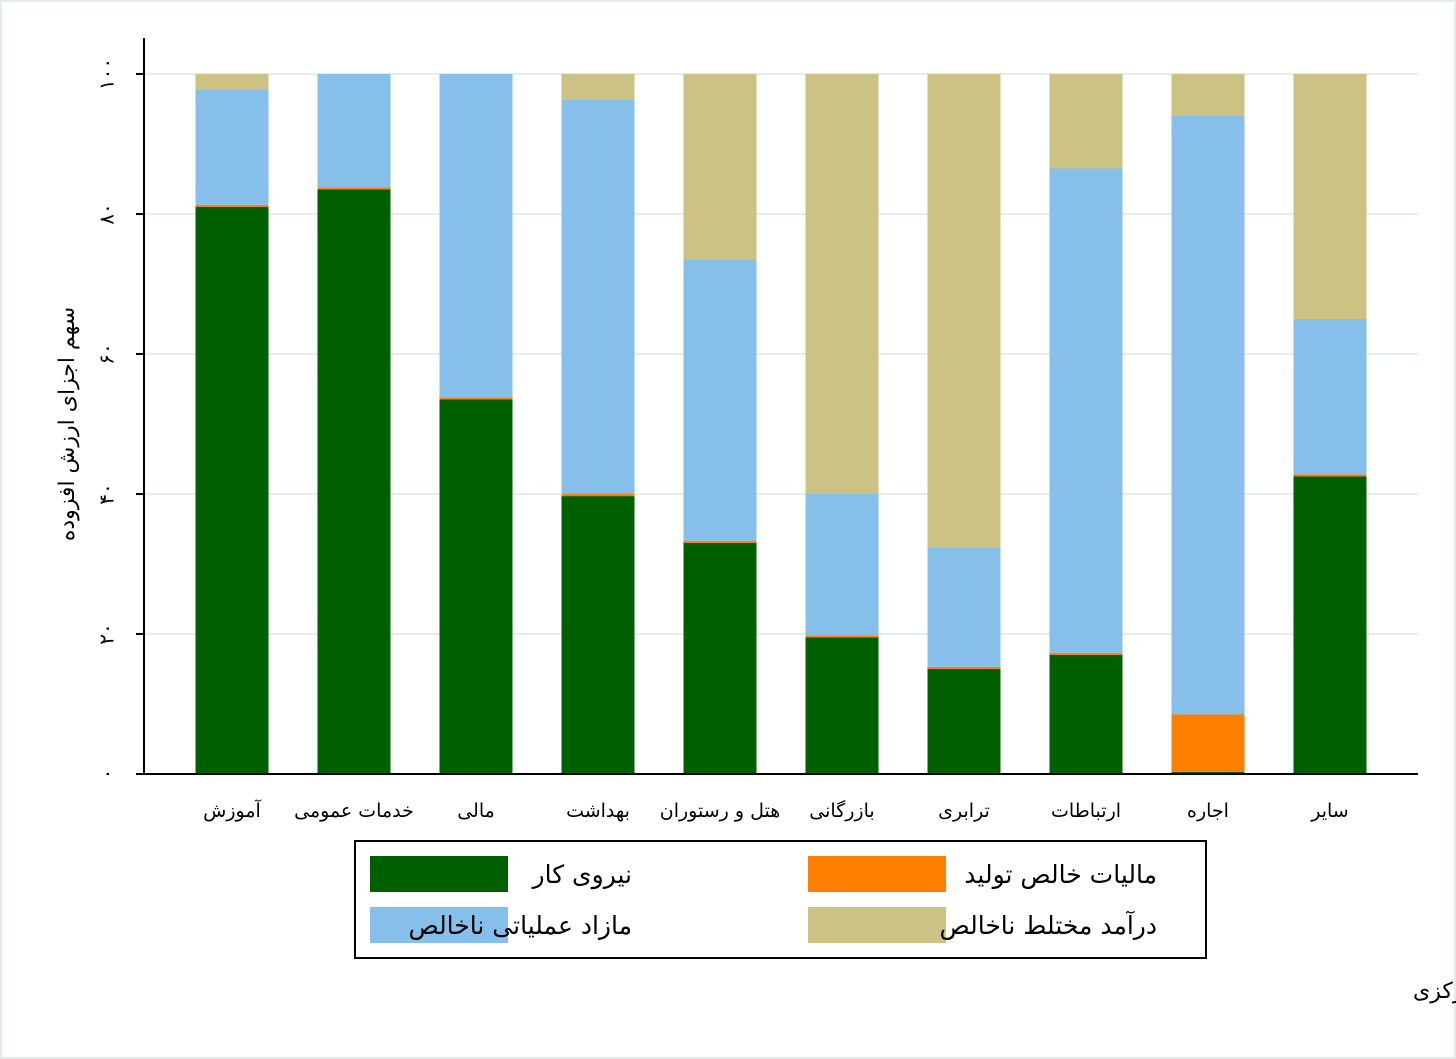 The image size is (1456, 1059). I want to click on y-tick-label: ۴۰, so click(107, 493).